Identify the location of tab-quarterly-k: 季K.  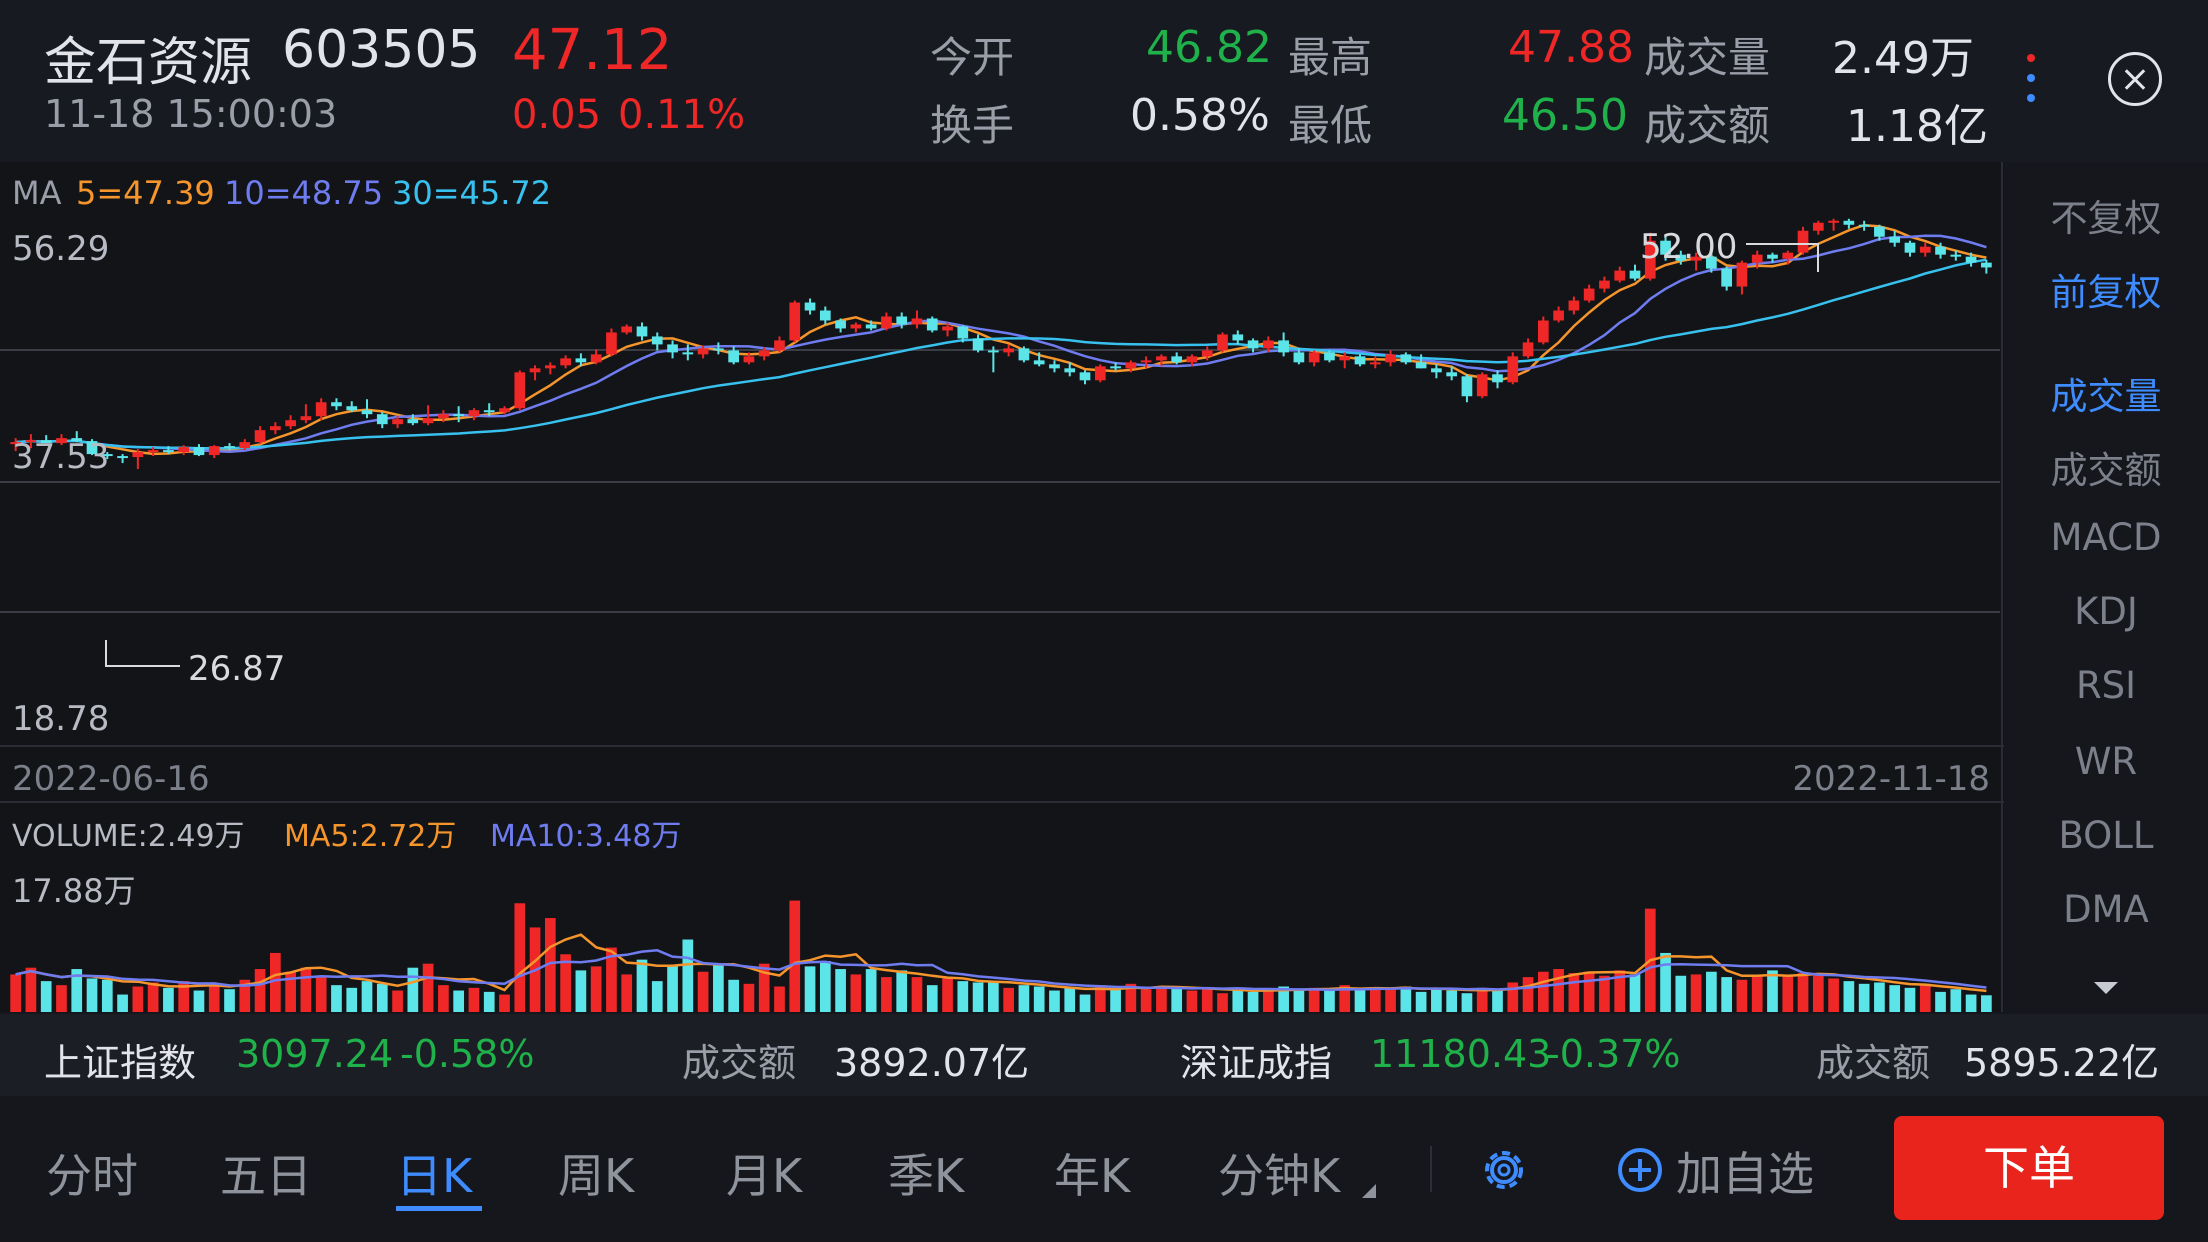
(926, 1176).